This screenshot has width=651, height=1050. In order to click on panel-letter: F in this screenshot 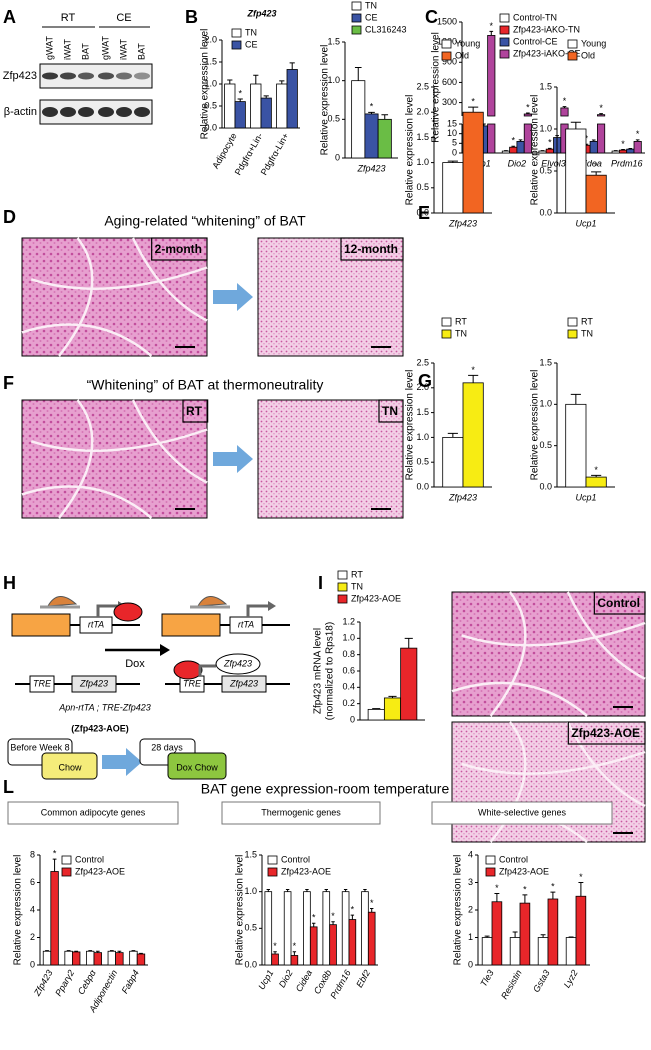, I will do `click(8, 383)`.